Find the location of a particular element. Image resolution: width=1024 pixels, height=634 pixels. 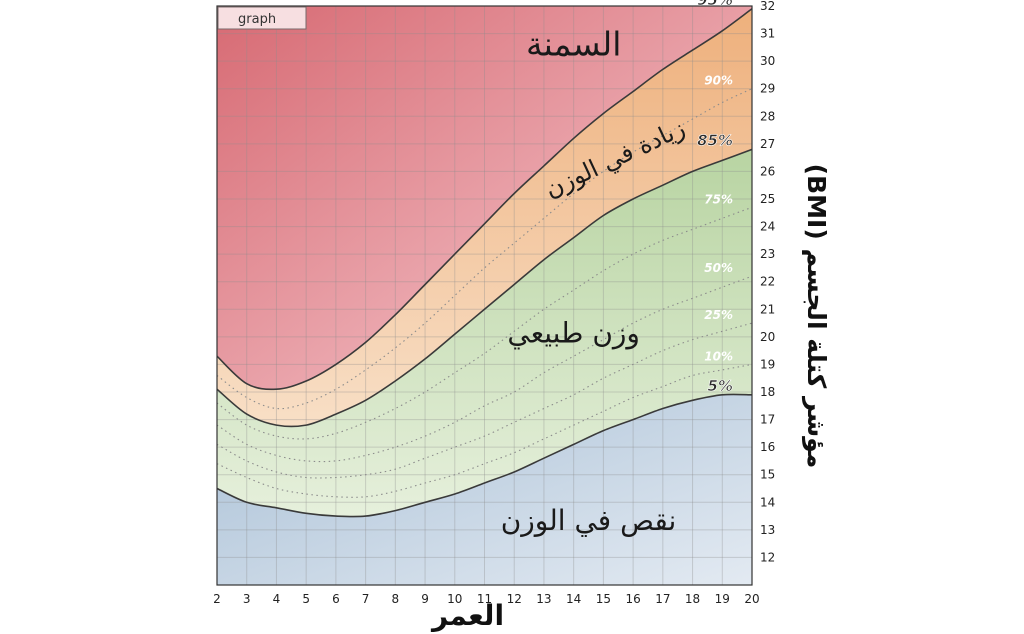

x-tick-label: 7 is located at coordinates (366, 599).